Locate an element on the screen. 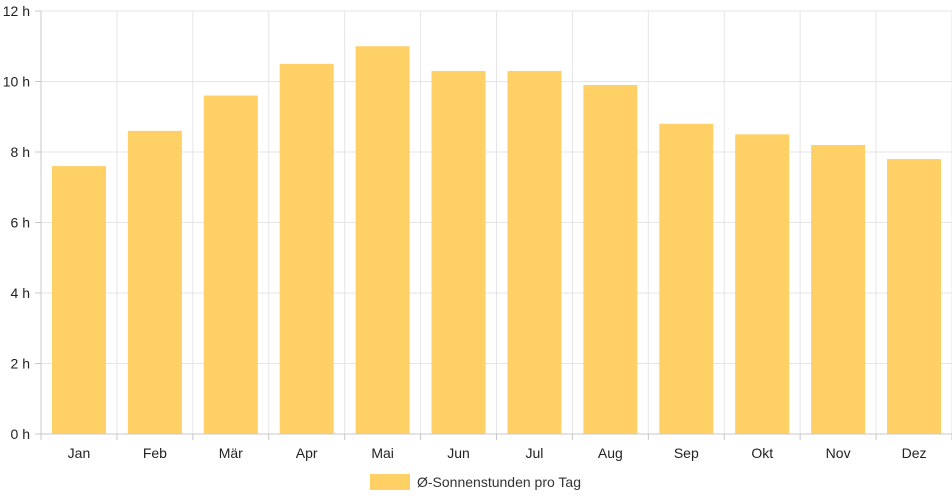 This screenshot has height=500, width=952. x-tick-label: Feb is located at coordinates (155, 453).